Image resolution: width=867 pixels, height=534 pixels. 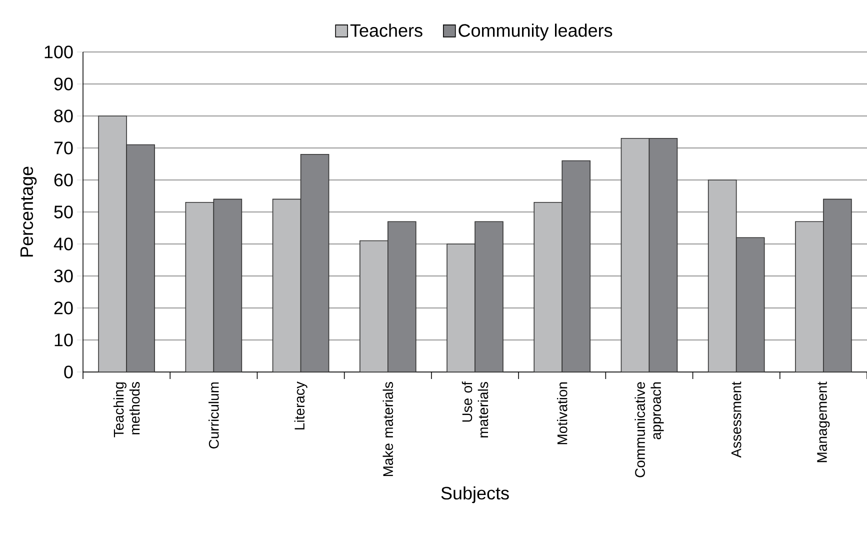 What do you see at coordinates (475, 410) in the screenshot?
I see `x-tick-label: Use of materials` at bounding box center [475, 410].